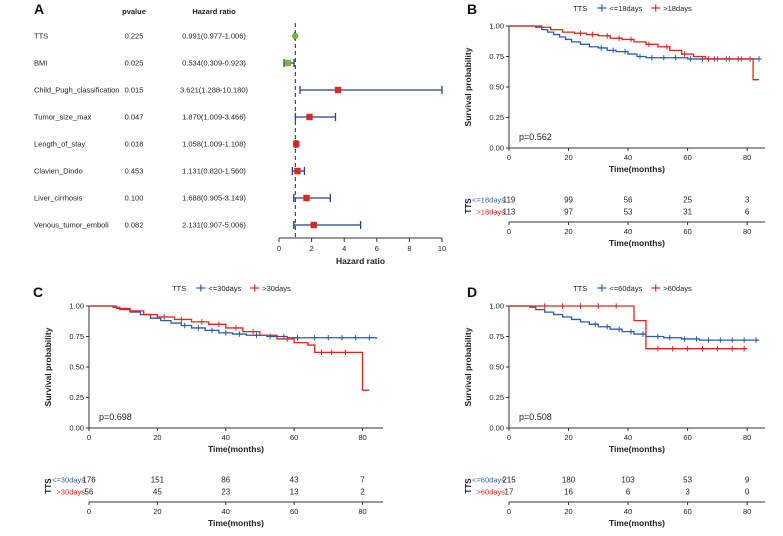 Image resolution: width=783 pixels, height=536 pixels. What do you see at coordinates (38, 292) in the screenshot?
I see `panel-label-c: C` at bounding box center [38, 292].